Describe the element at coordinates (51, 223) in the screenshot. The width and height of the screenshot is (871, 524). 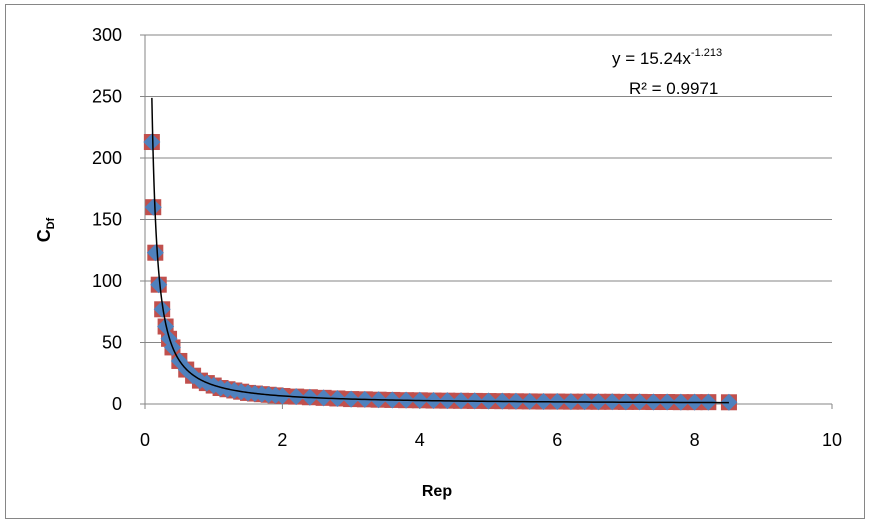
I see `y-axis-title-subscript: Df` at that location.